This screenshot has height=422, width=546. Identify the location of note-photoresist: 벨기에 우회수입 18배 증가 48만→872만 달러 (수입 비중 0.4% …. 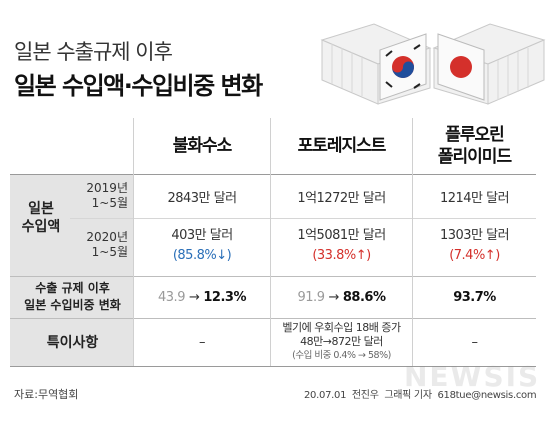
(341, 342).